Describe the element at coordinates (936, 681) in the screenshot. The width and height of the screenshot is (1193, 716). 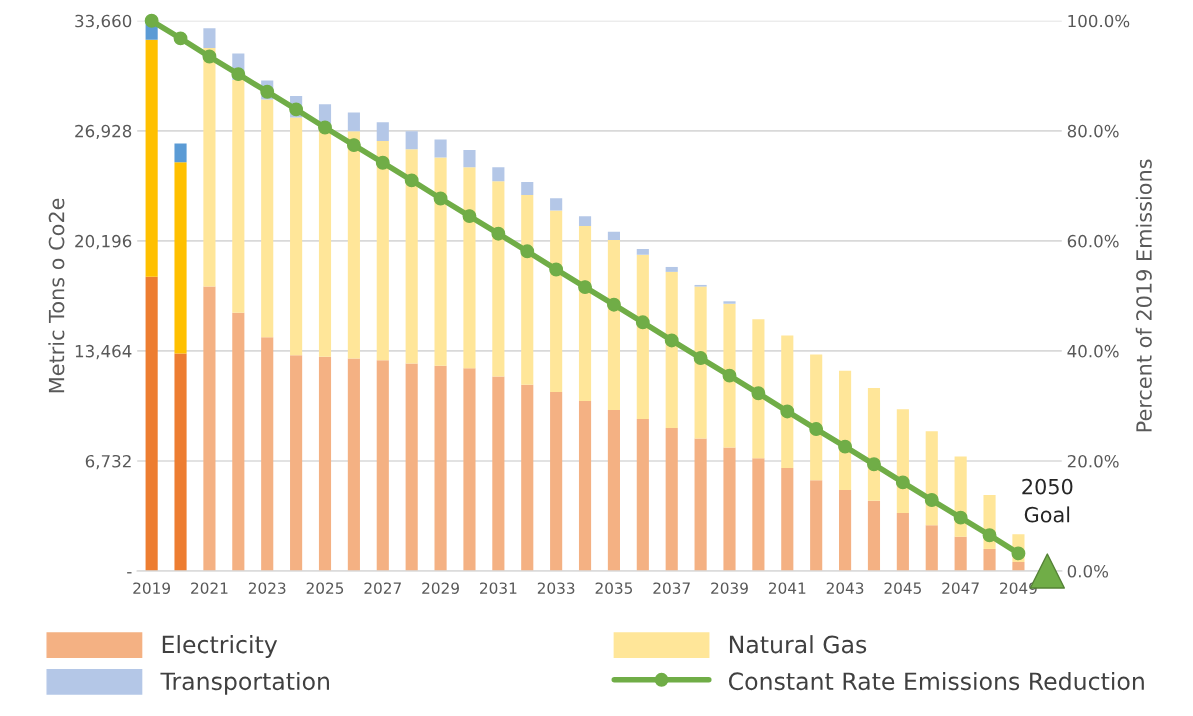
I see `legend-label: Constant Rate Emissions Reduction` at that location.